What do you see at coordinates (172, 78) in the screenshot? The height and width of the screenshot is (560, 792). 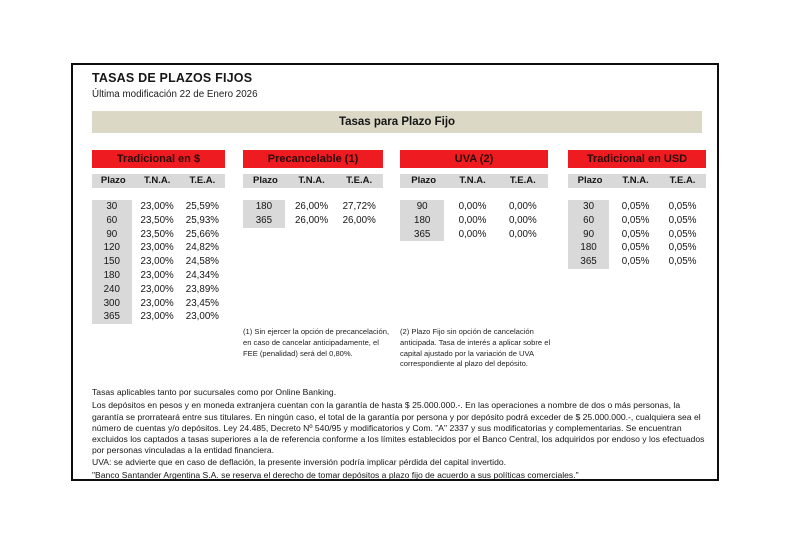 I see `page-title: TASAS DE PLAZOS FIJOS` at bounding box center [172, 78].